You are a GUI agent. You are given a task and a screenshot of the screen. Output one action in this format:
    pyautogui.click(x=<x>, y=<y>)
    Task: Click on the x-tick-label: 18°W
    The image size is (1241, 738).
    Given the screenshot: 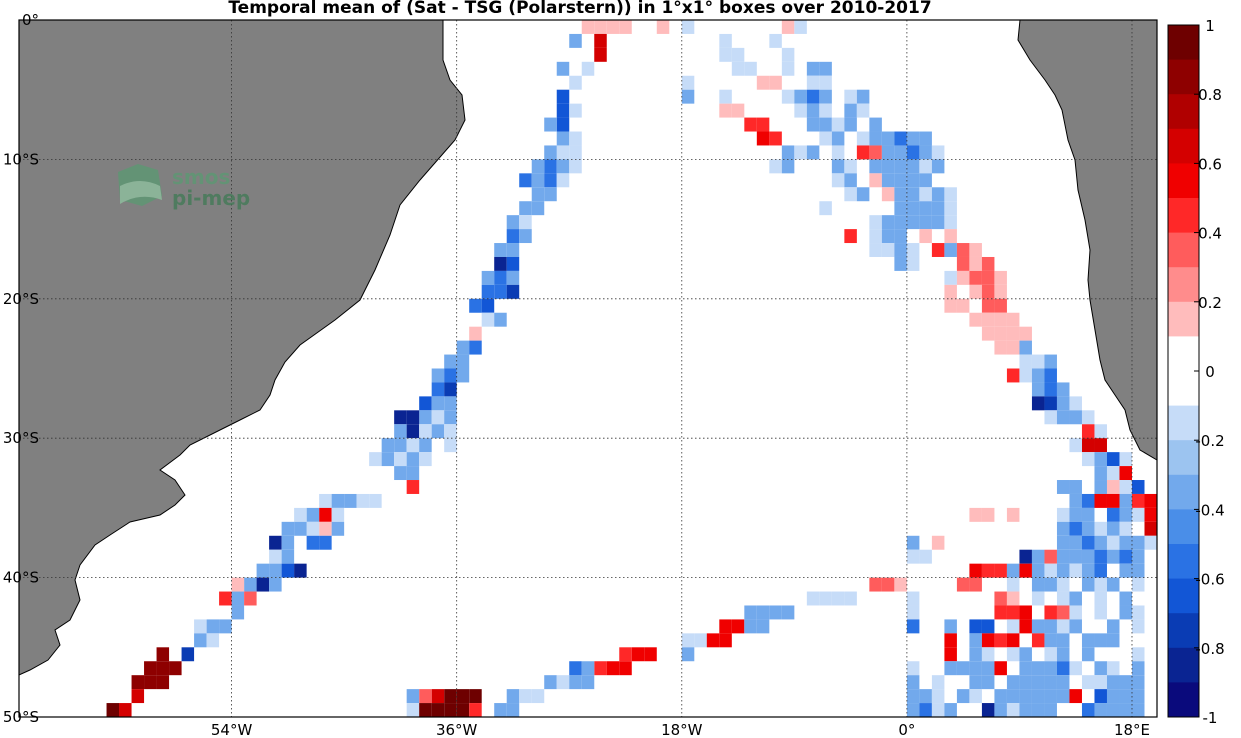 What is the action you would take?
    pyautogui.click(x=682, y=729)
    